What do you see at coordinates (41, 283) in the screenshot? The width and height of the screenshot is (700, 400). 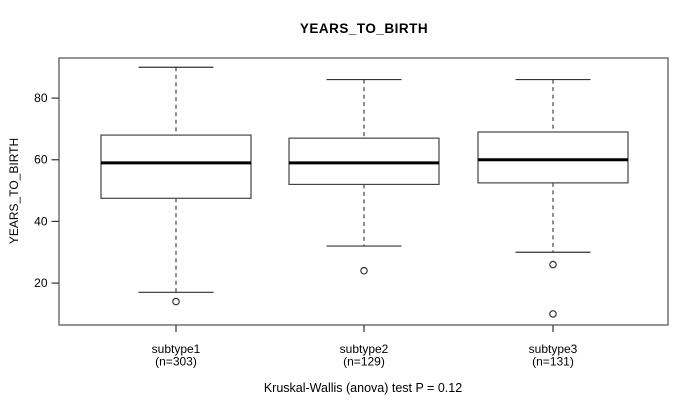 I see `y-tick-label: 20` at bounding box center [41, 283].